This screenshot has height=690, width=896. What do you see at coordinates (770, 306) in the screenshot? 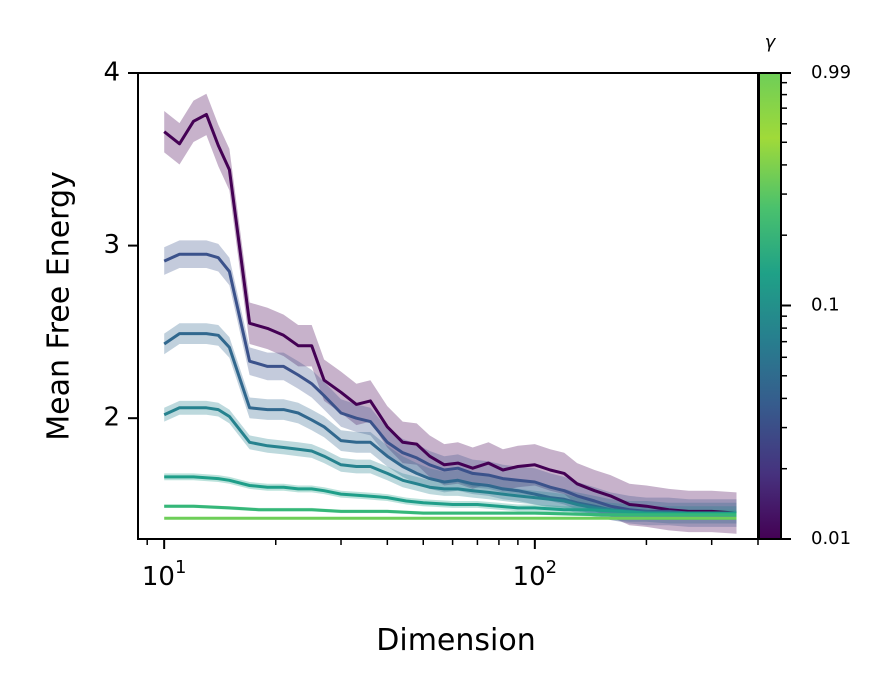
I see `colorbar-gradient` at bounding box center [770, 306].